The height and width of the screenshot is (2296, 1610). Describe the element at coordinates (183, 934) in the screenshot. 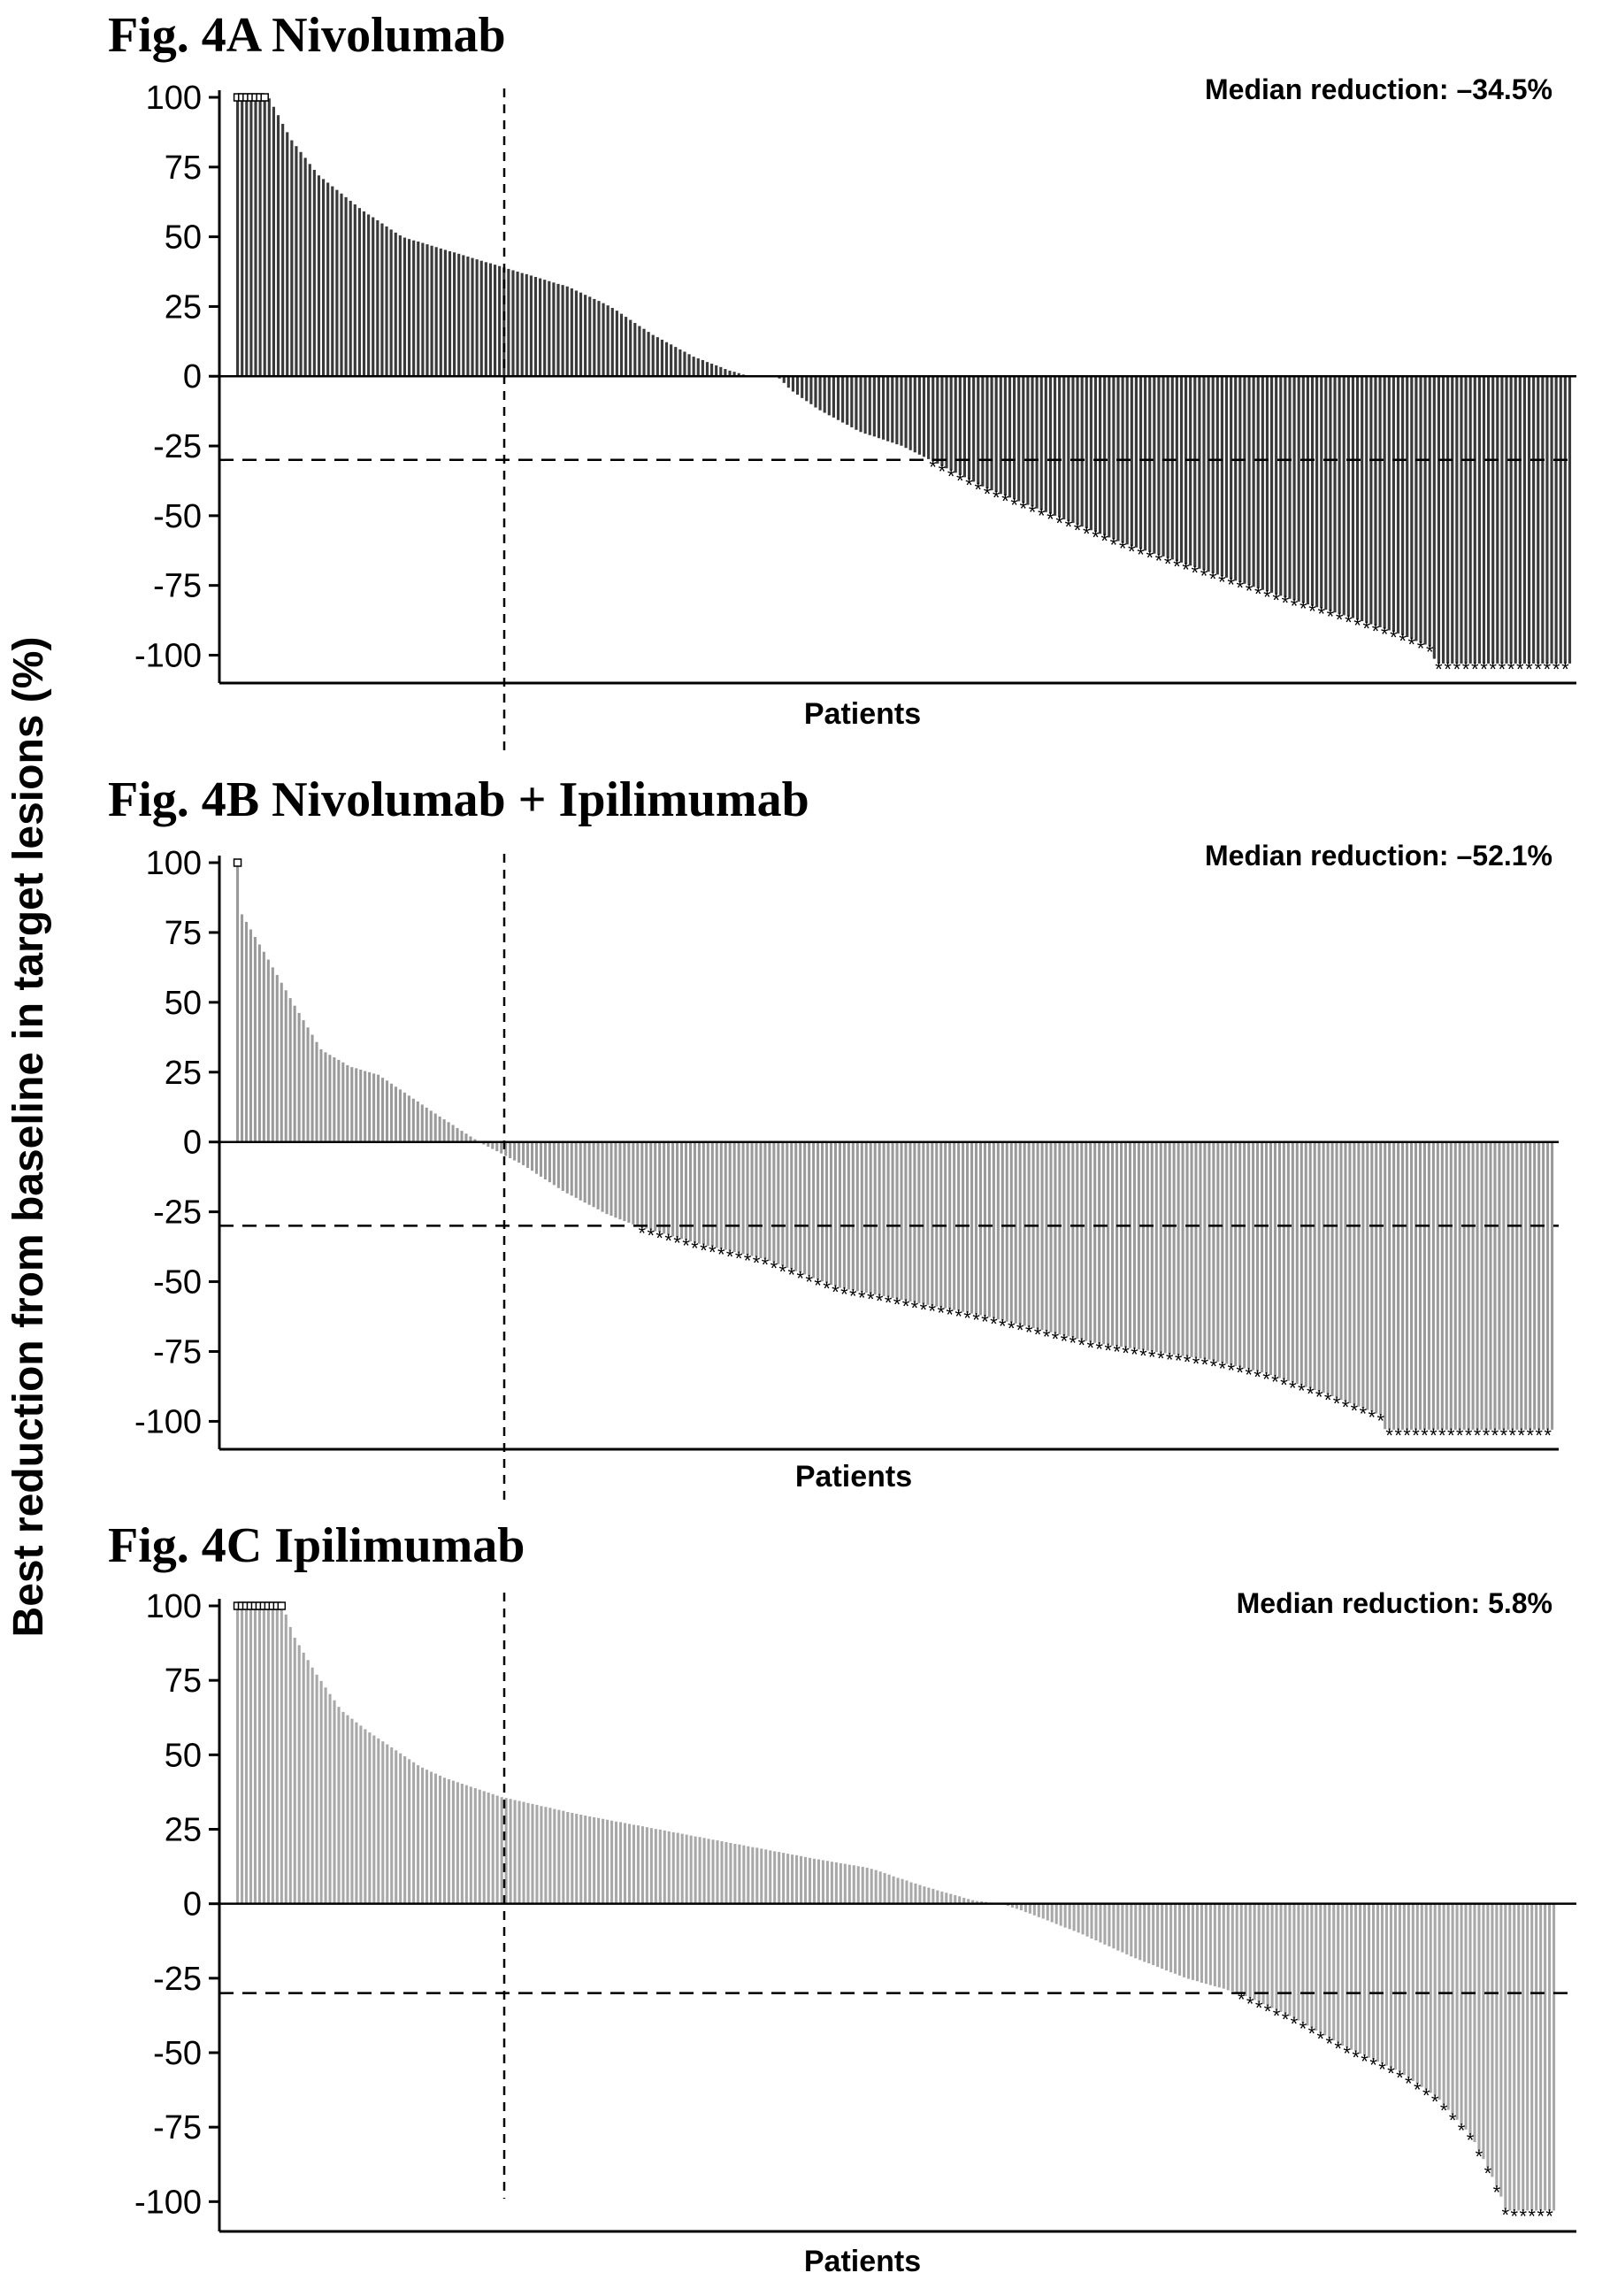

I see `y-tick-label: 75` at that location.